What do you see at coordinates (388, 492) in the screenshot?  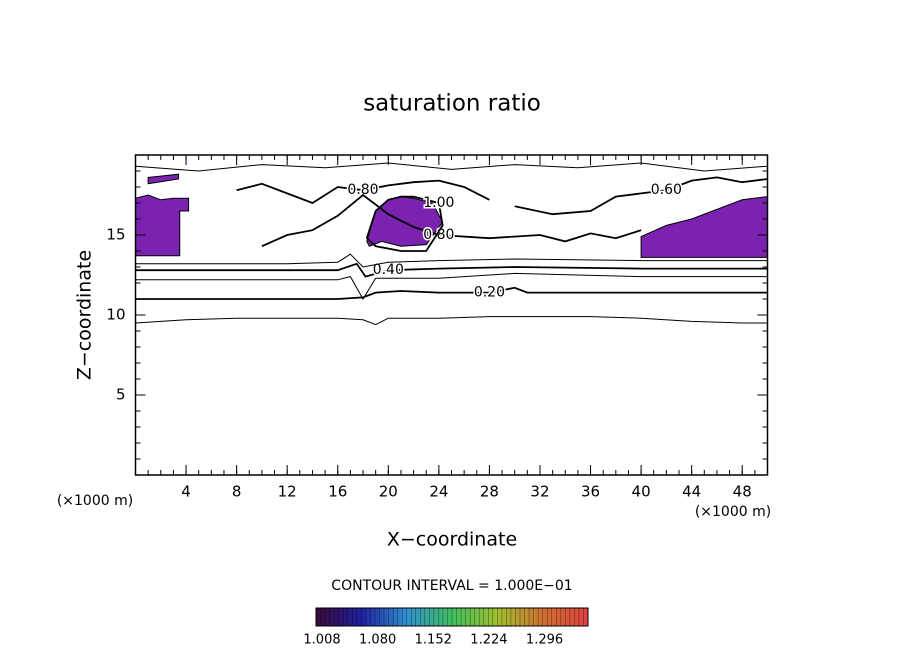 I see `x-tick-label: 20` at bounding box center [388, 492].